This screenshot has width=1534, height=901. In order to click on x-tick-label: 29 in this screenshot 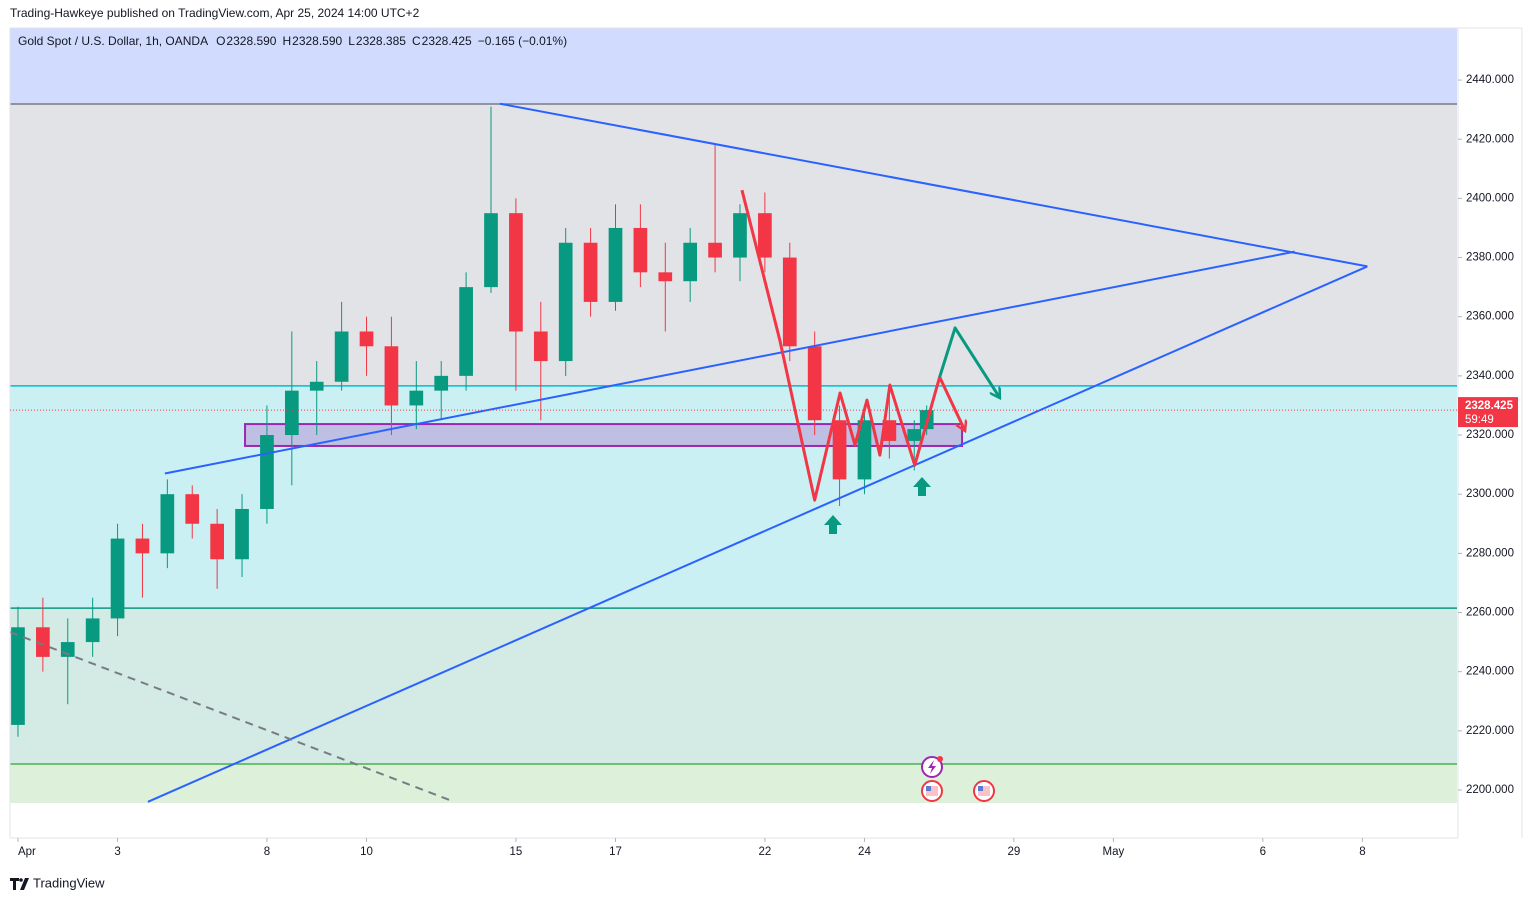, I will do `click(1013, 852)`.